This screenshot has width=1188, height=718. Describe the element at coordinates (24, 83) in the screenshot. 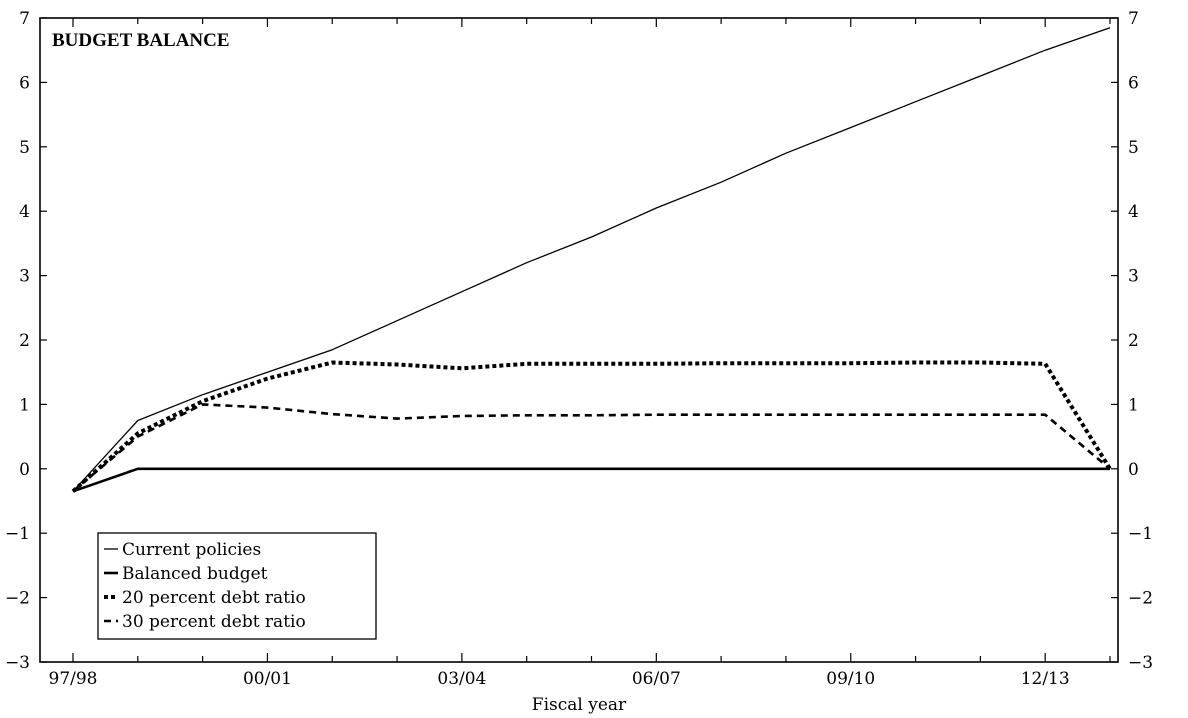

I see `y-tick-label-left: 6` at that location.